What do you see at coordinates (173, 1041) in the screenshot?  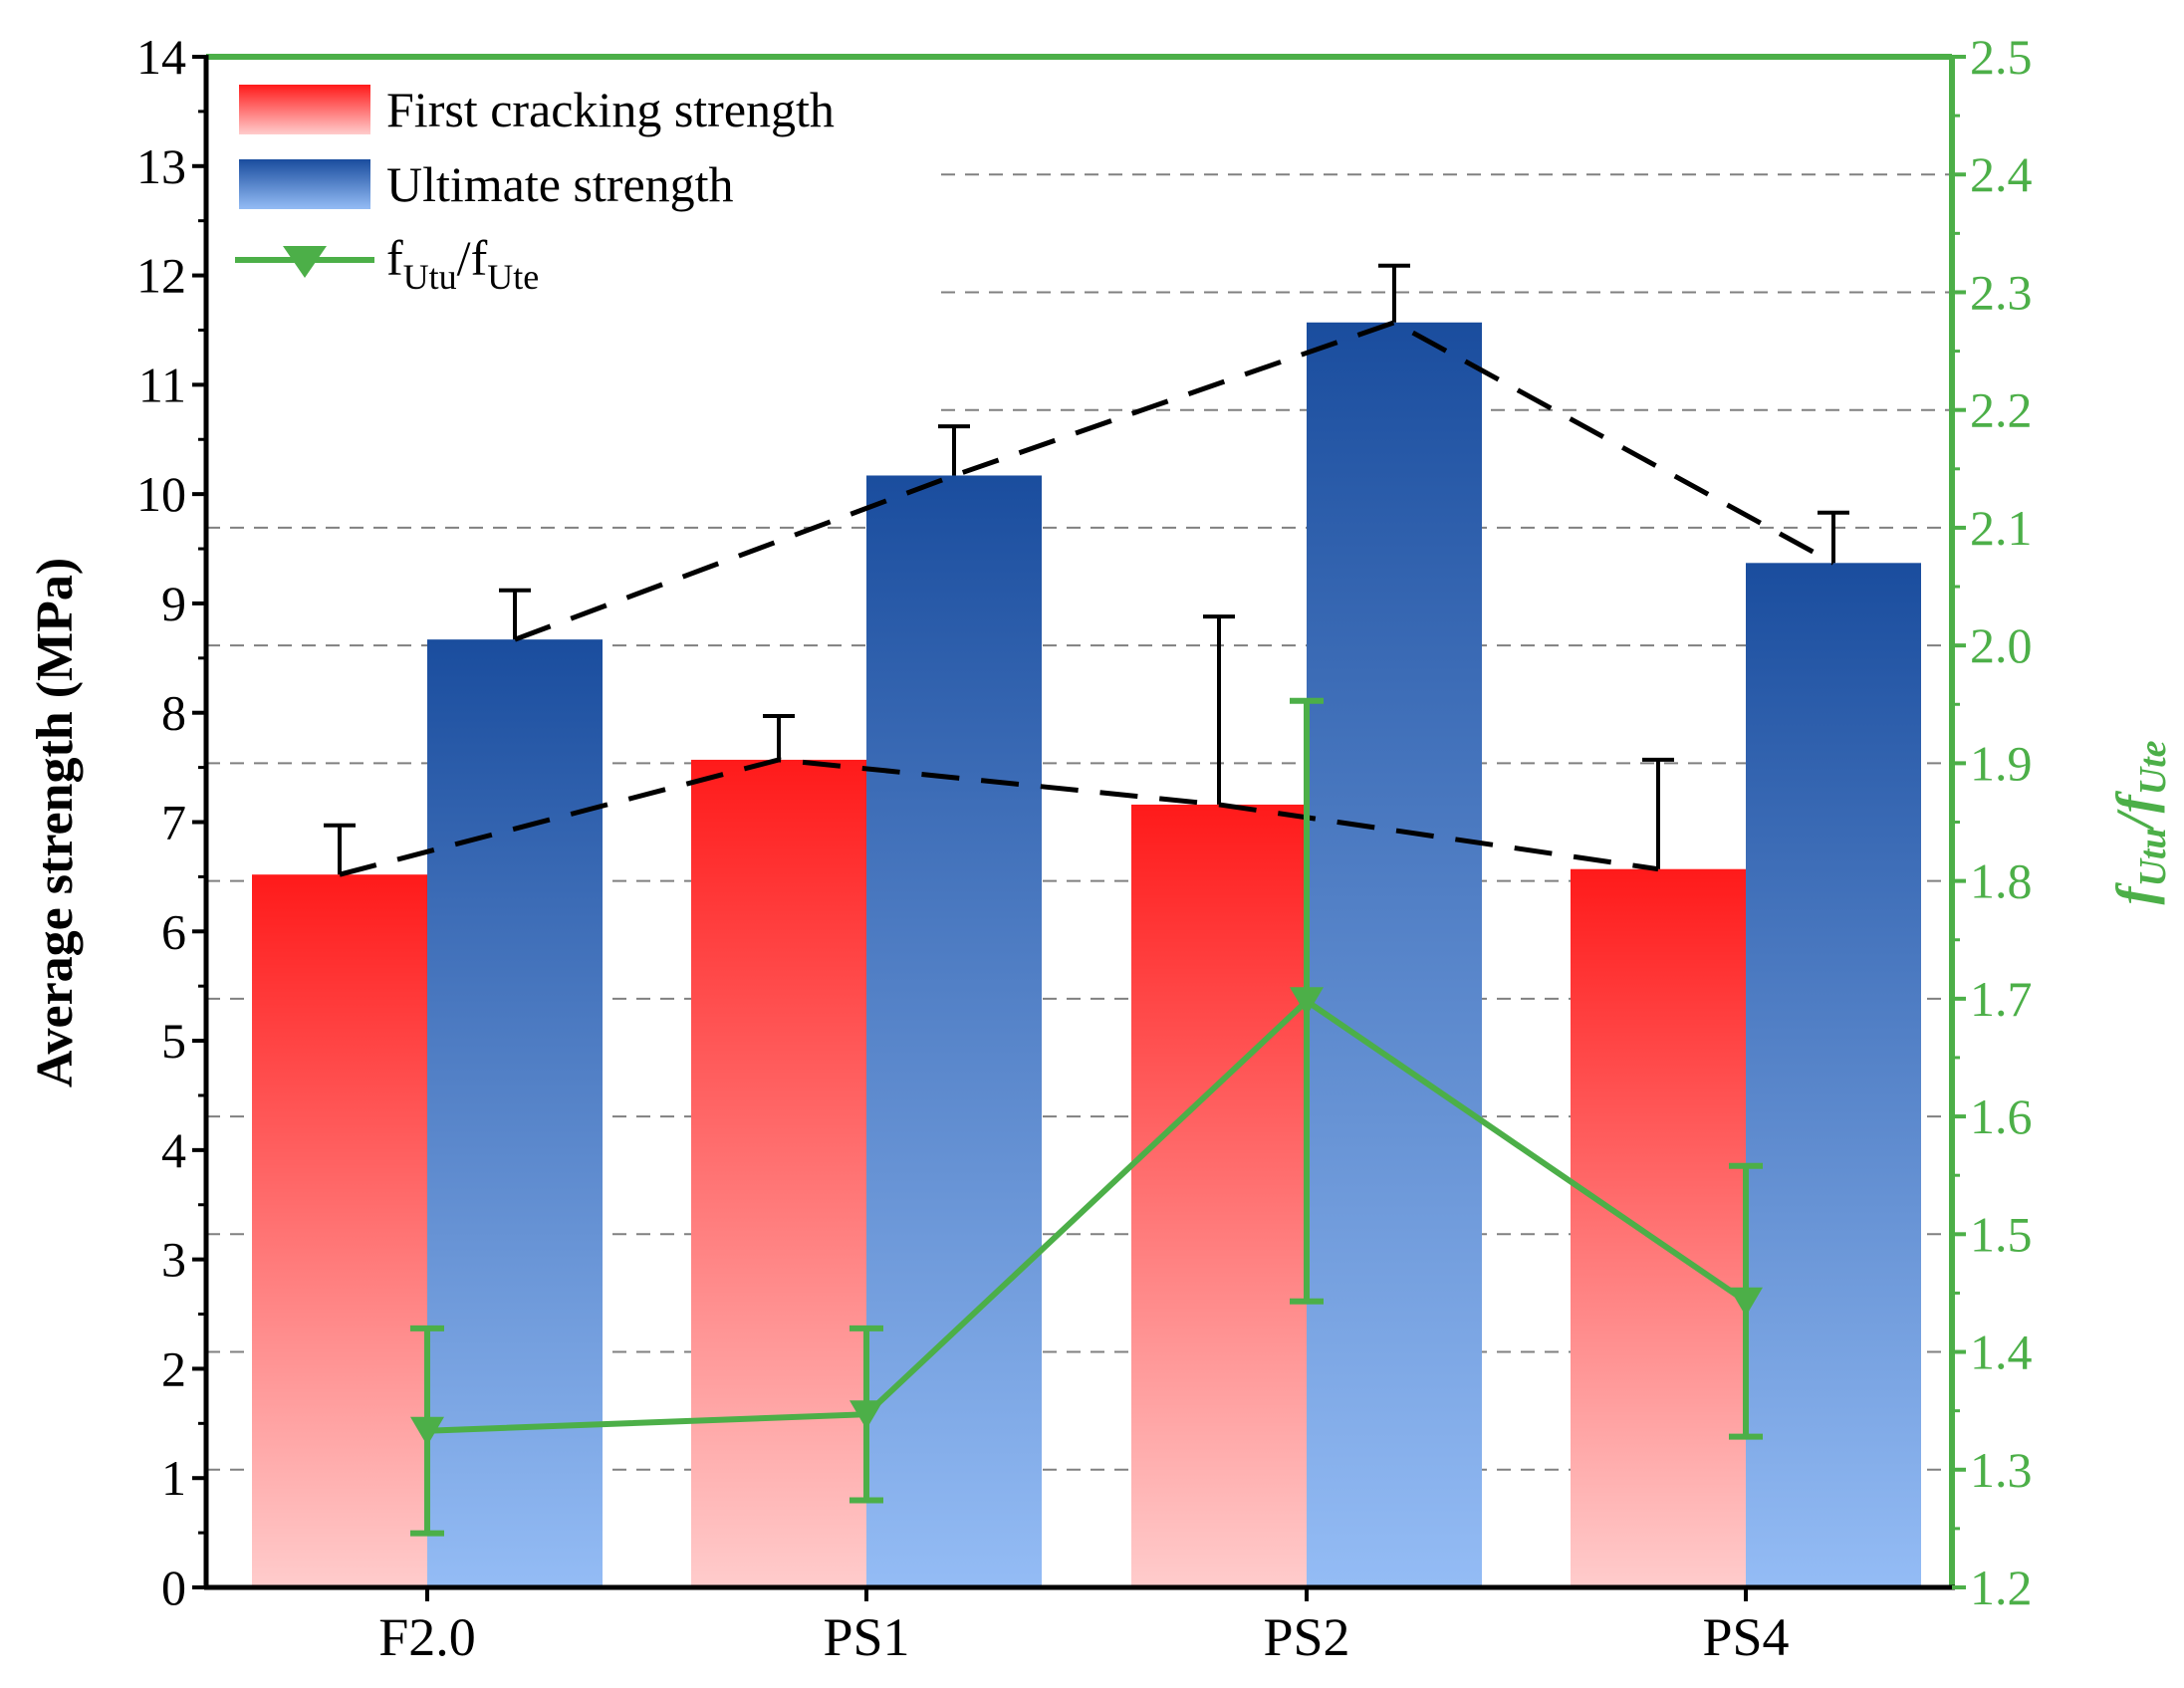 I see `y-left-tick-label: 5` at bounding box center [173, 1041].